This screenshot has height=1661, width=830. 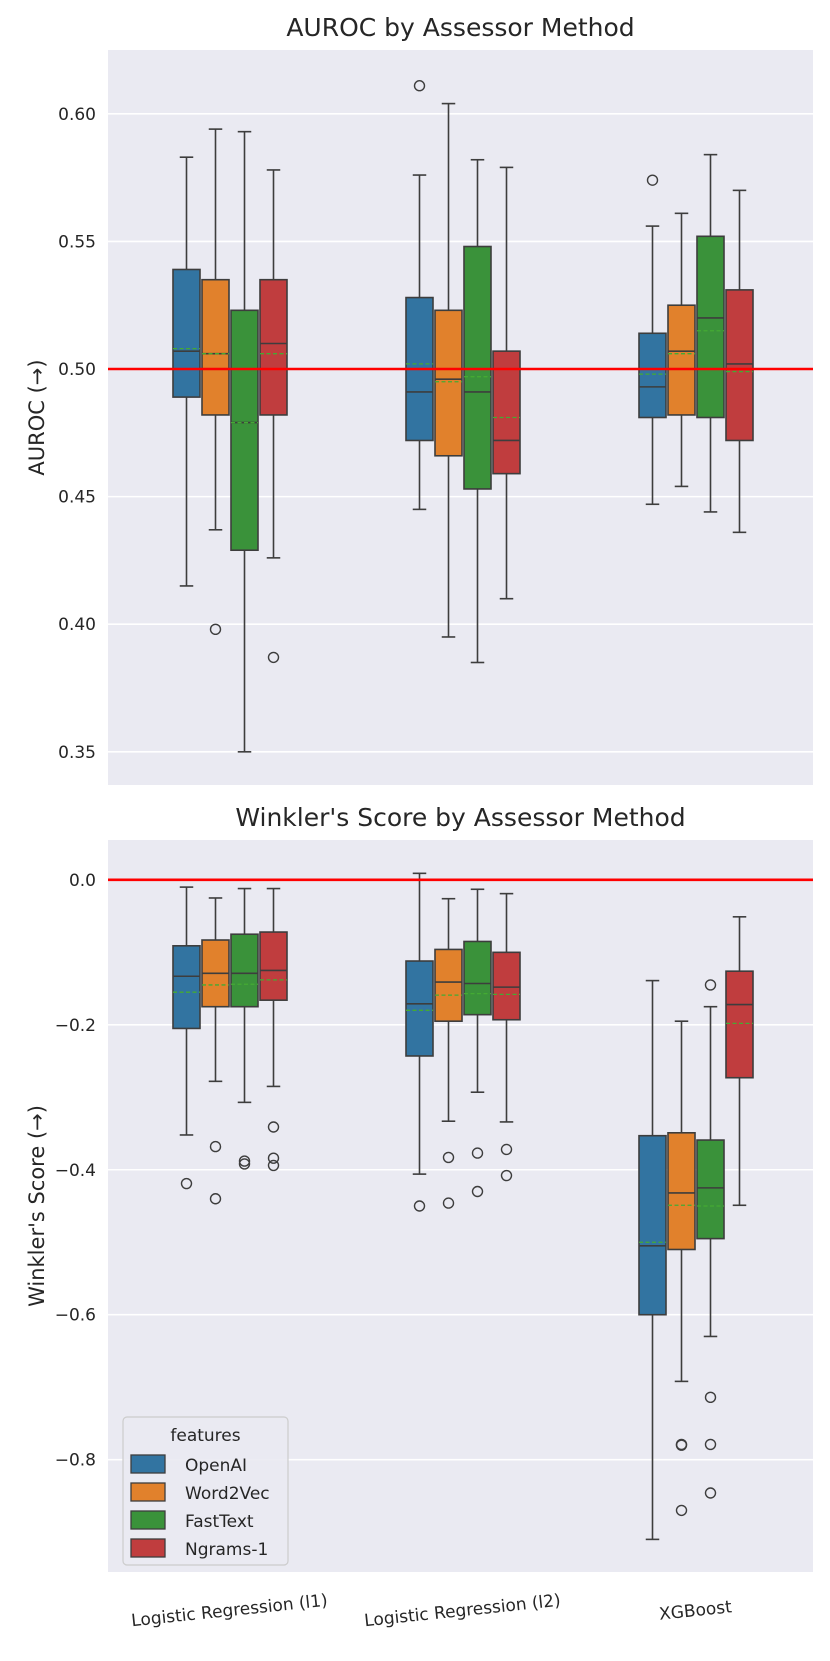 I want to click on chart-2-y-tick-label: −0.6, so click(x=75, y=1316).